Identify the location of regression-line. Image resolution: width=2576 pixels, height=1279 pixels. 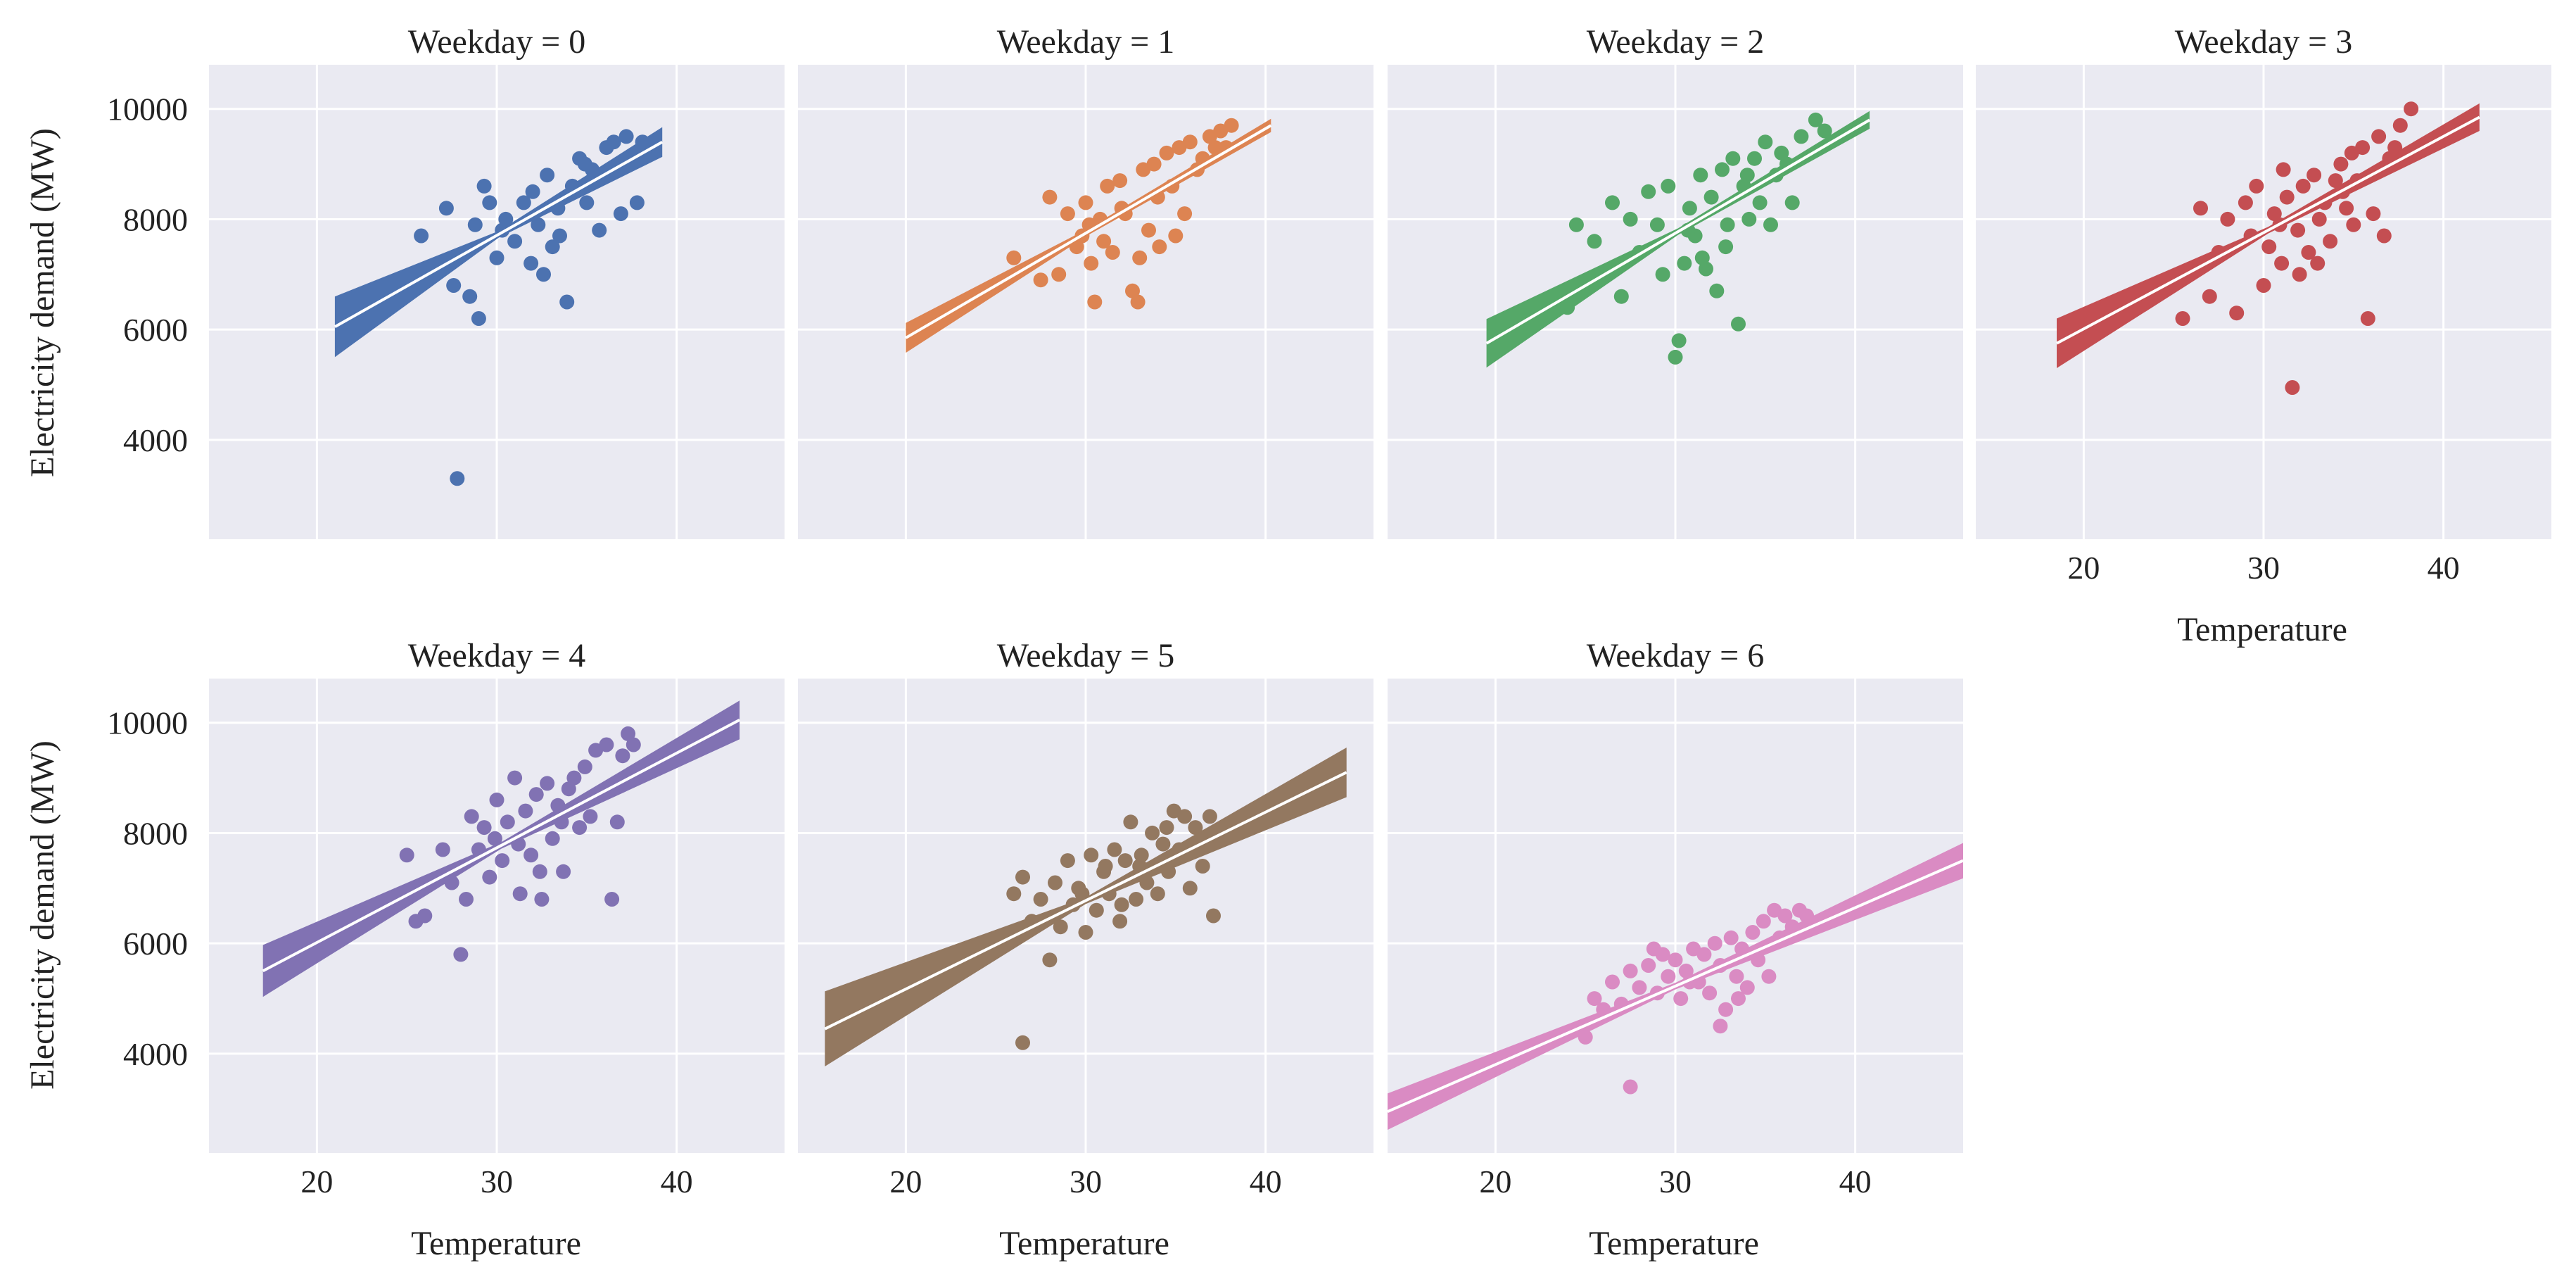
(1085, 901).